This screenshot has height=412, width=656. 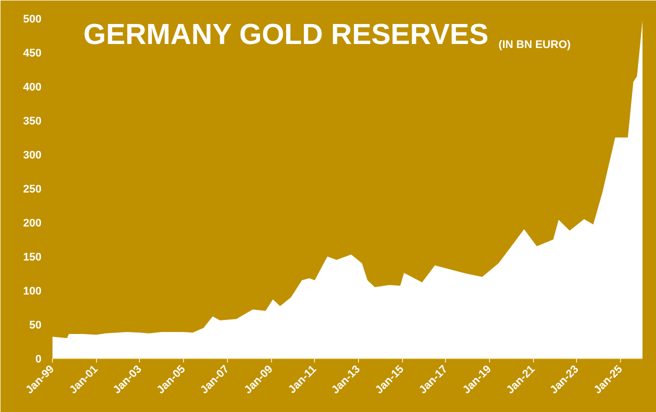 I want to click on chart-title: GERMANY GOLD RESERVES, so click(x=285, y=35).